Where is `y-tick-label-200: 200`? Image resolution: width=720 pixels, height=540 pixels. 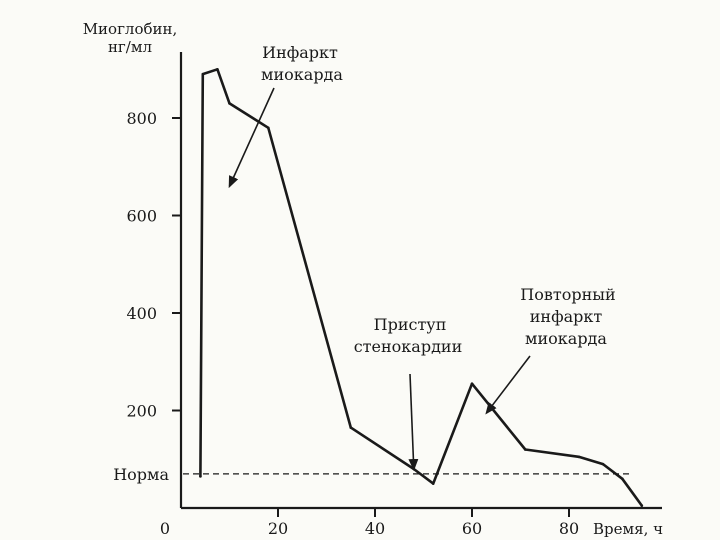
y-tick-label-200: 200 is located at coordinates (141, 411).